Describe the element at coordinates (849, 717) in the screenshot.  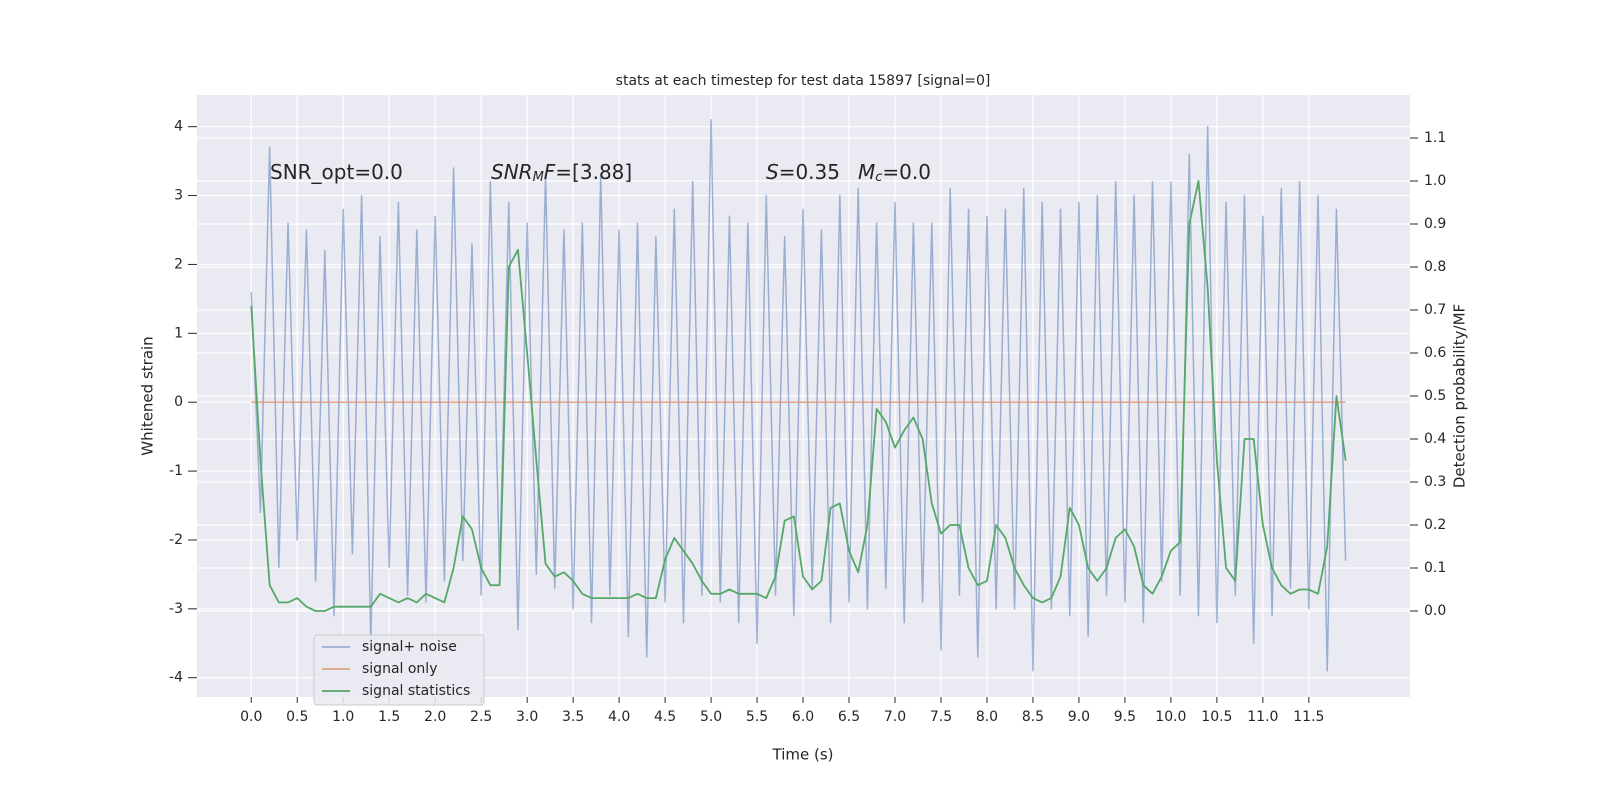
I see `x-tick-label: 6.5` at that location.